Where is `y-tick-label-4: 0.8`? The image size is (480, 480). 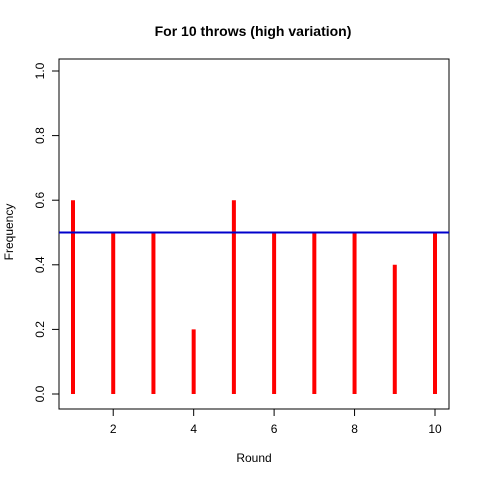 y-tick-label-4: 0.8 is located at coordinates (40, 135).